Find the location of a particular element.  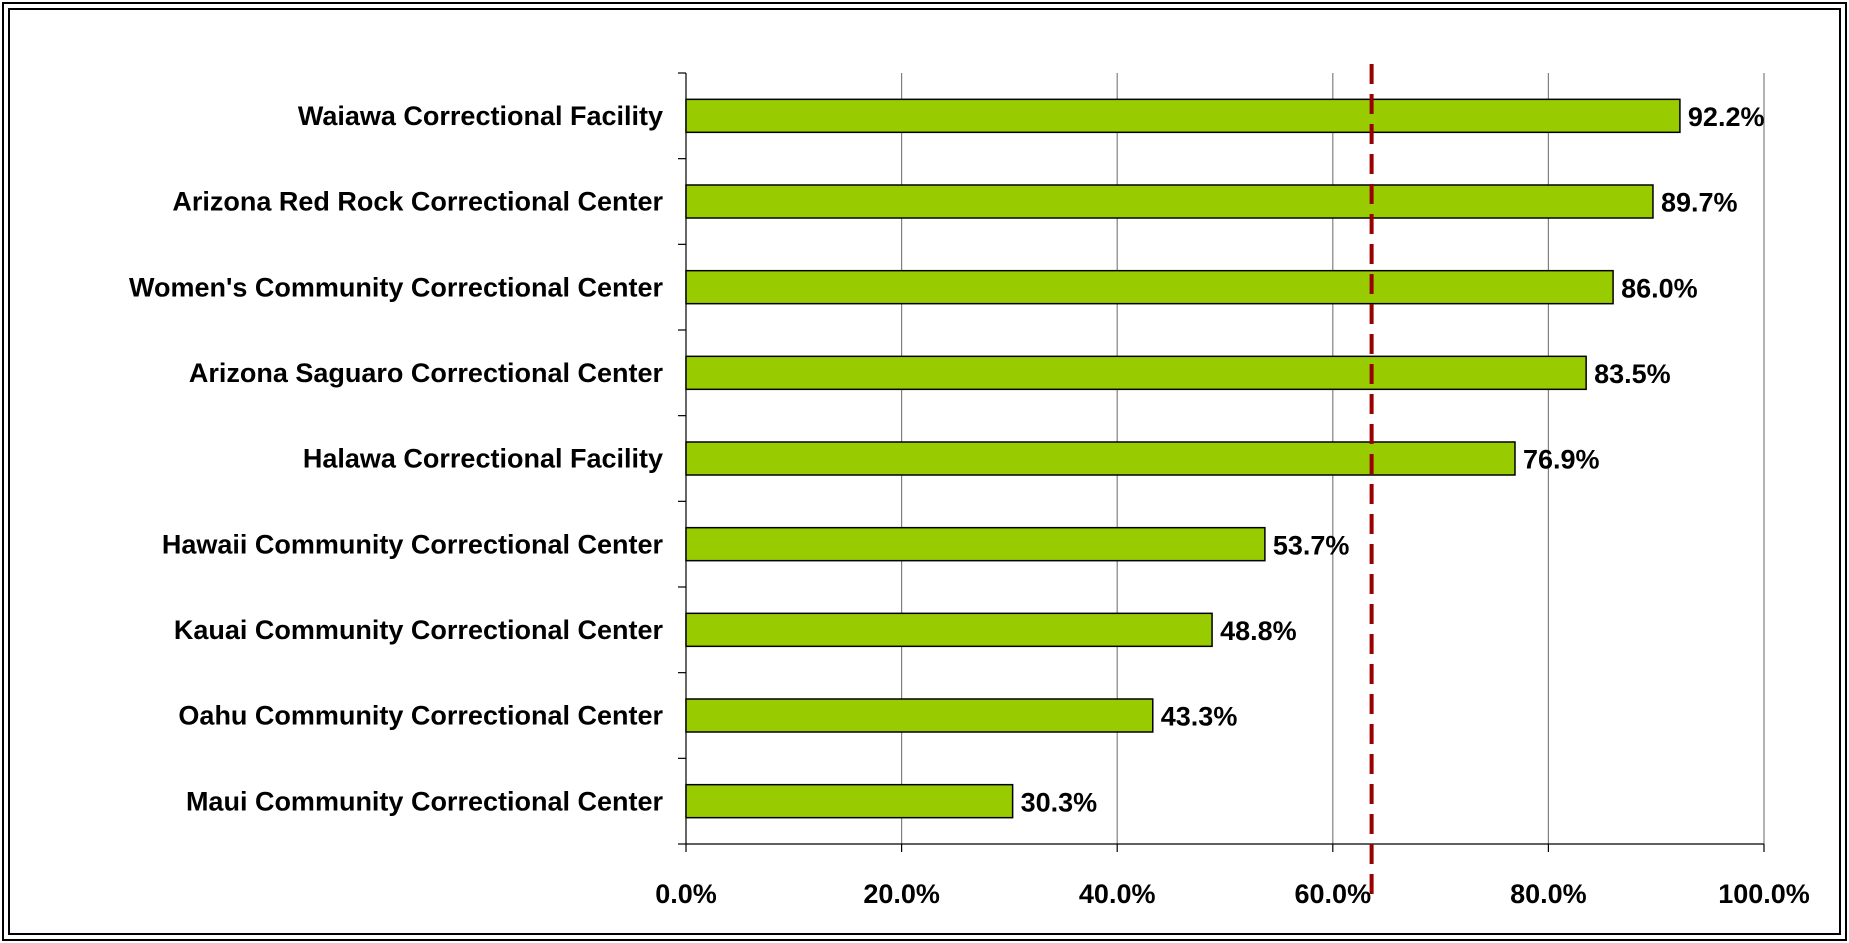

data-label: 48.8% is located at coordinates (1258, 631).